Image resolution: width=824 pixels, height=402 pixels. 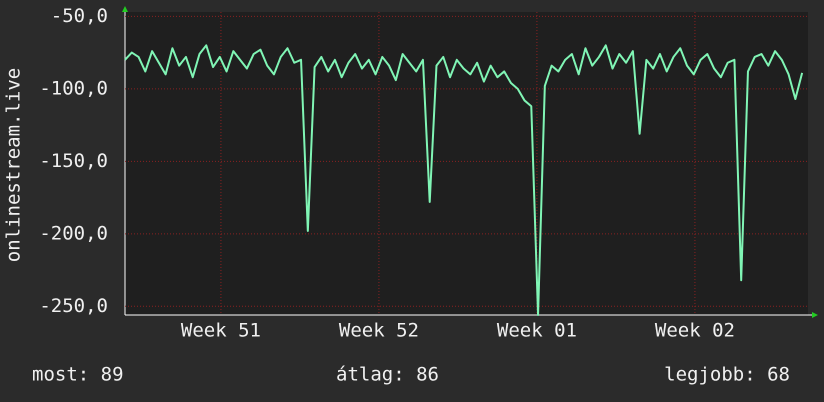 I want to click on x-tick-label: Week 51, so click(x=221, y=331).